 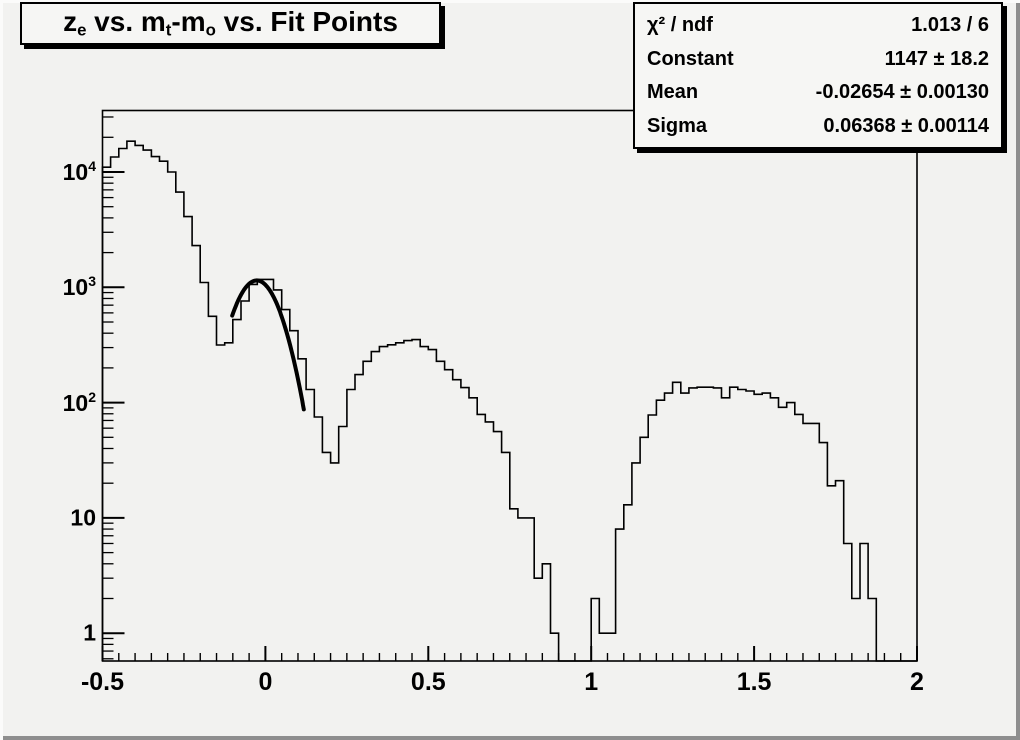 I want to click on y-tick-label: 10², so click(x=79, y=402).